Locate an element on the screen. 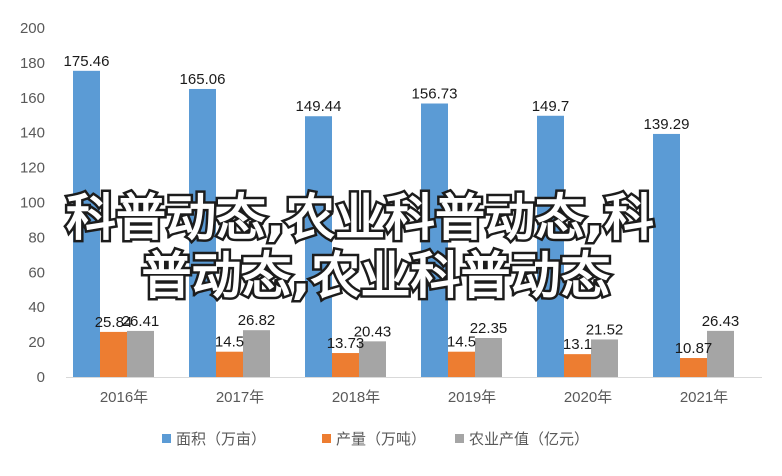  watermark-line-1: 科普动态,农业科普动态,科 is located at coordinates (360, 218).